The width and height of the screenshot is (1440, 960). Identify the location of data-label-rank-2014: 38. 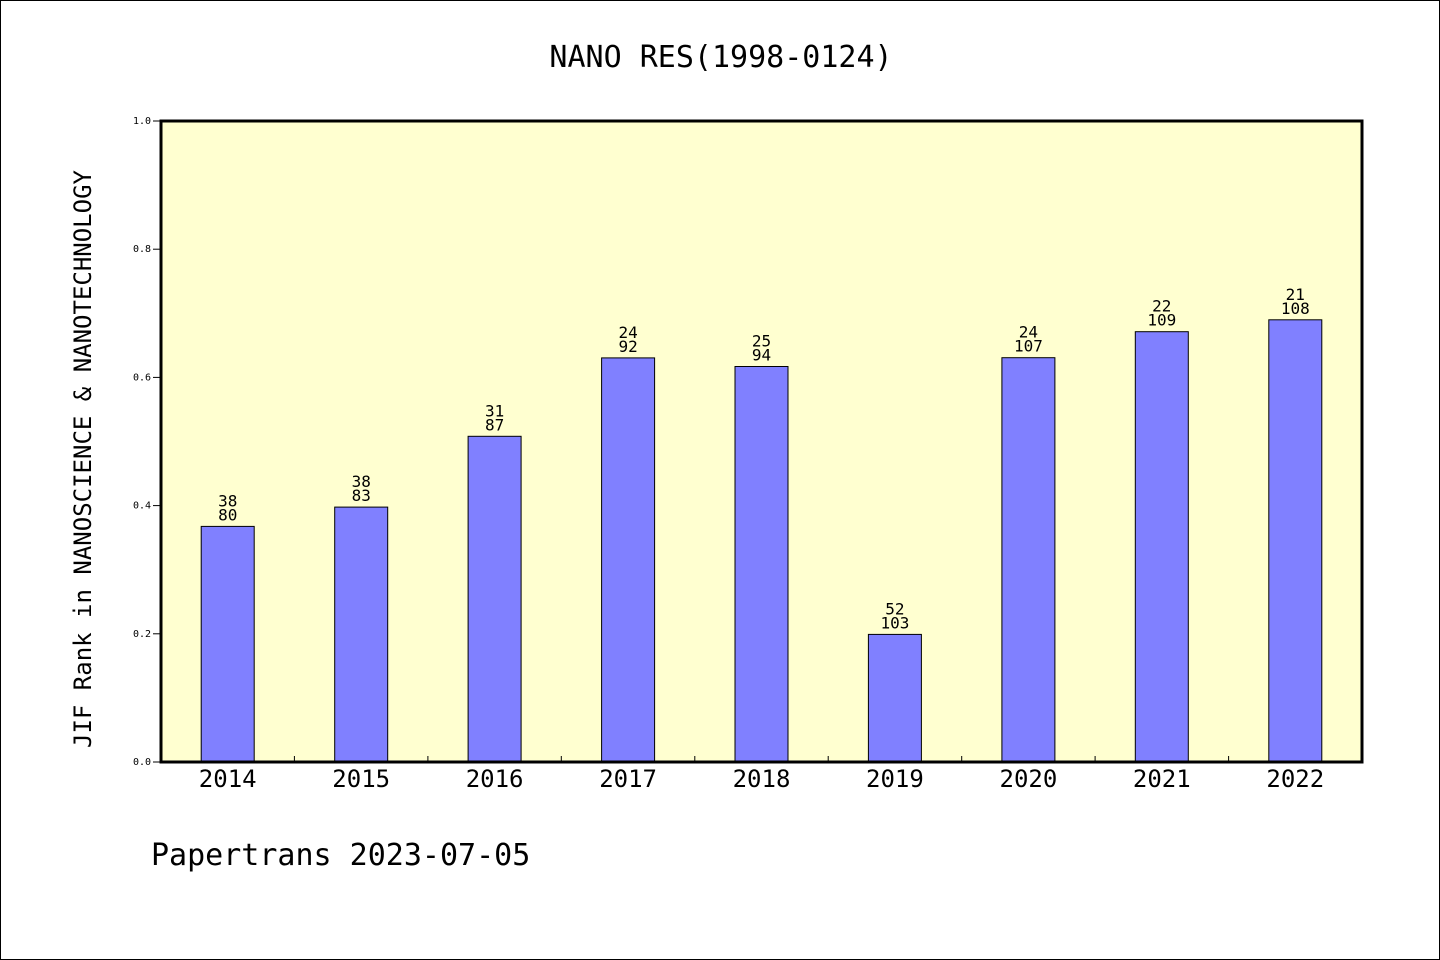
(227, 500).